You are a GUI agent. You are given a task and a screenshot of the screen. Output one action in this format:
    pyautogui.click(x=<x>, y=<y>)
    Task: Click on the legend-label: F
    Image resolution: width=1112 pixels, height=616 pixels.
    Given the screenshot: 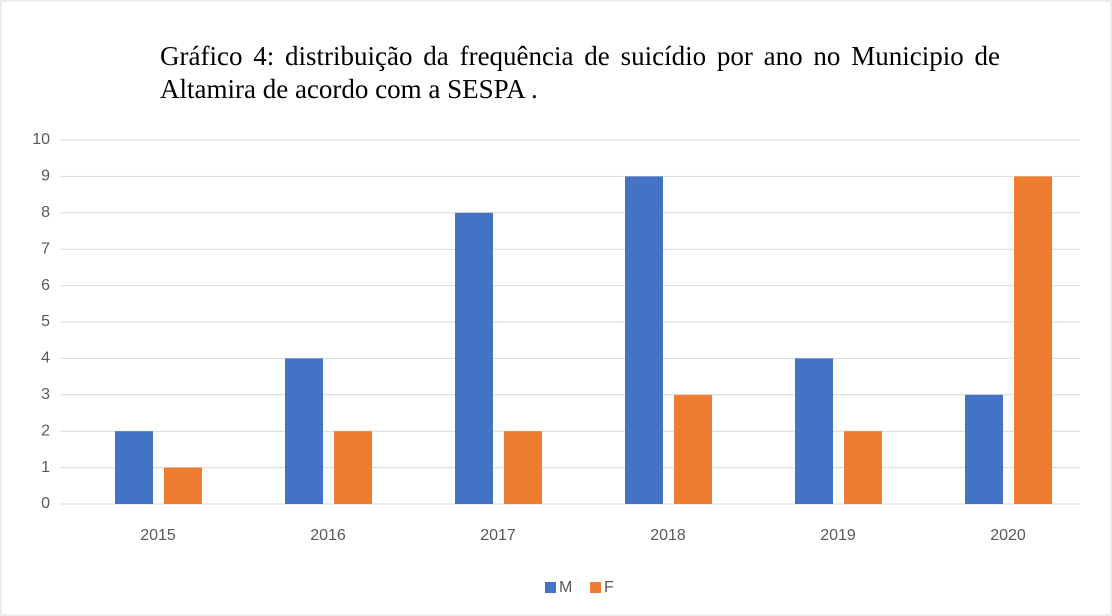 What is the action you would take?
    pyautogui.click(x=609, y=587)
    